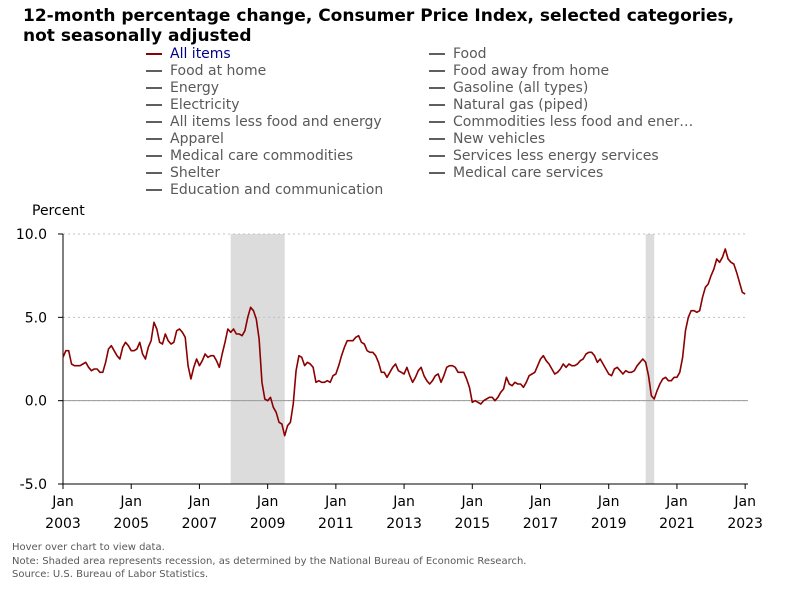 The image size is (800, 592). What do you see at coordinates (487, 139) in the screenshot?
I see `legend-item: New vehicles` at bounding box center [487, 139].